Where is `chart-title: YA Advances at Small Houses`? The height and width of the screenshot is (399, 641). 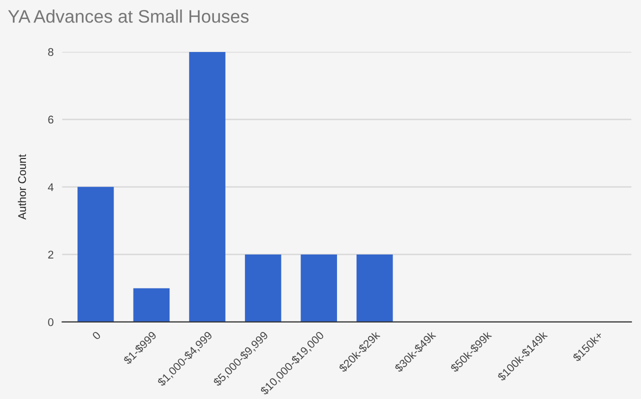 chart-title: YA Advances at Small Houses is located at coordinates (128, 16).